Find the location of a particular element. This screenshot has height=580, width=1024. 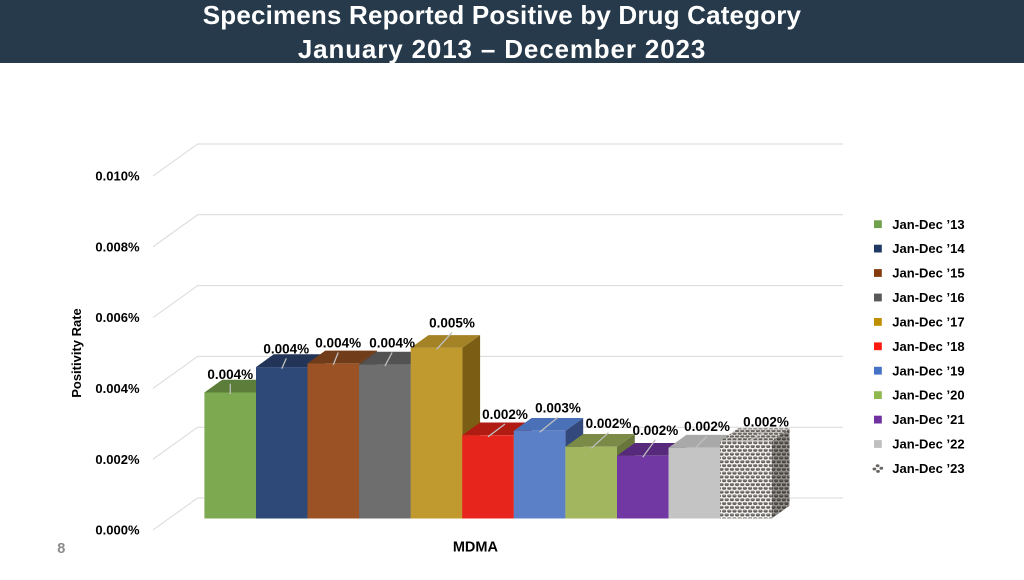

svg-text: 0.008% is located at coordinates (117, 246).